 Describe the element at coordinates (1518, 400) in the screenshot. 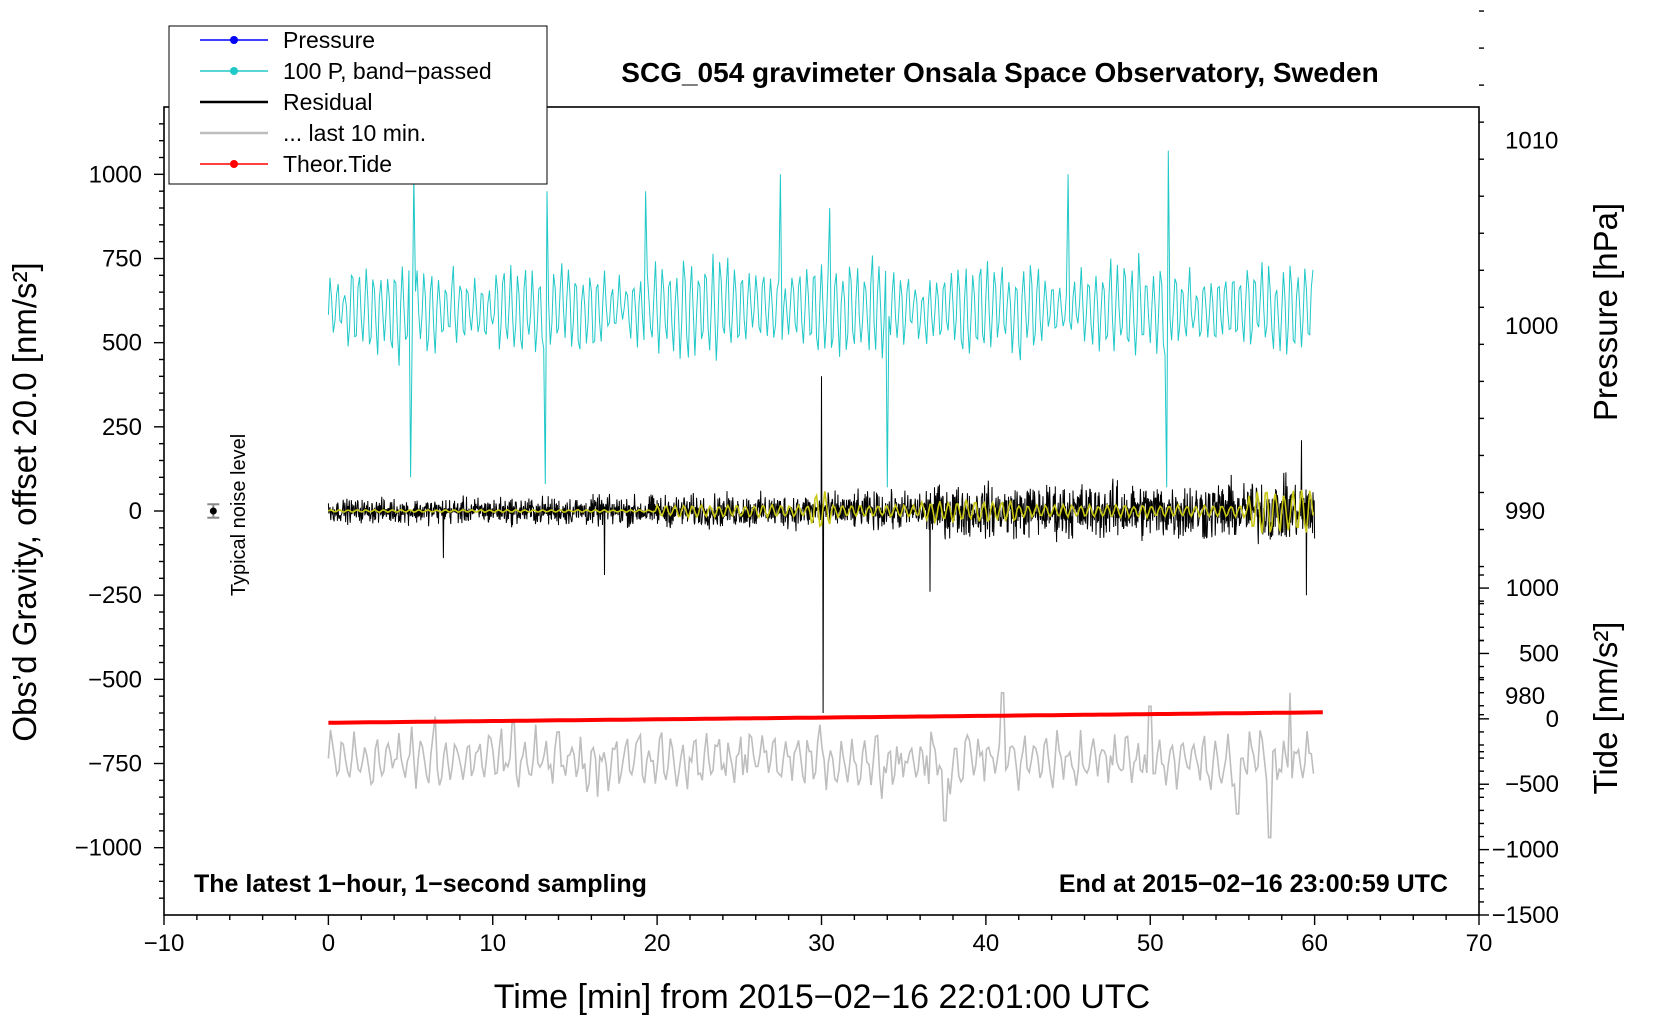

I see `y-axis-pressure: 9809901000101010201030` at that location.